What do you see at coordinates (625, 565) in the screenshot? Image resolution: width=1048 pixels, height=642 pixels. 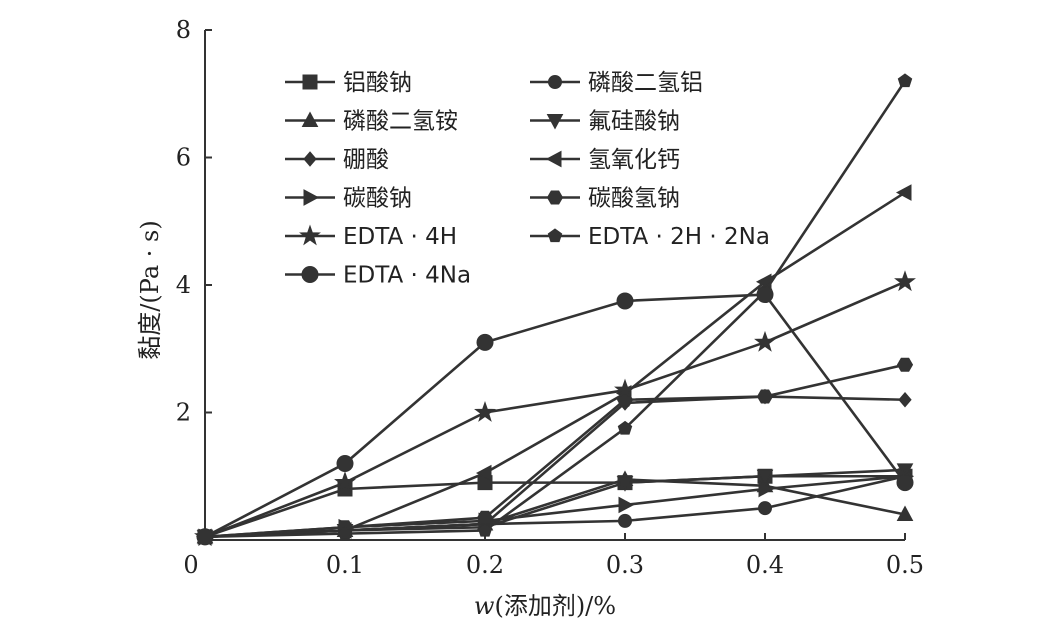 I see `x-tick-label: 0.3` at bounding box center [625, 565].